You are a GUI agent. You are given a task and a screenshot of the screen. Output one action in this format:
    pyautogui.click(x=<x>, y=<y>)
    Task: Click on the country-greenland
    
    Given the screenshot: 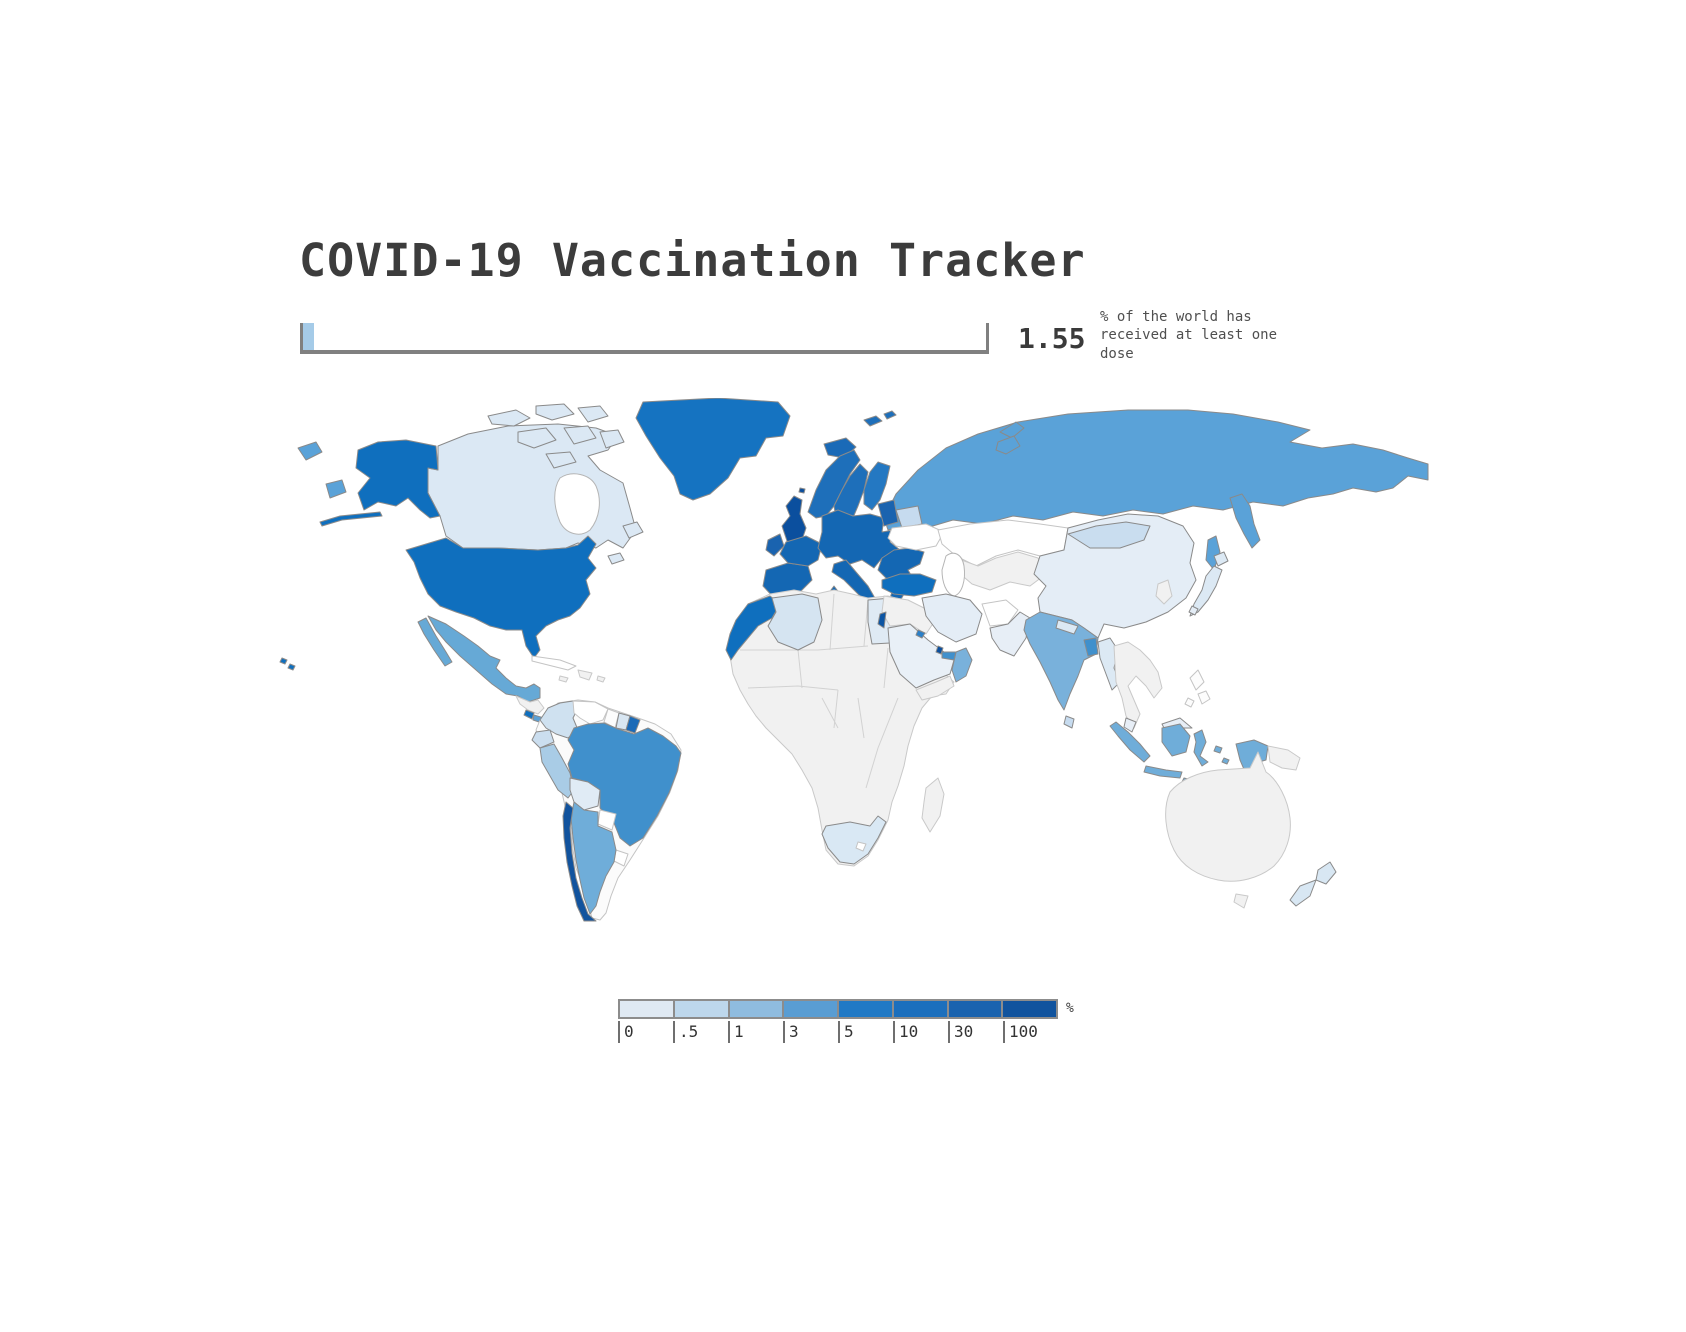 What is the action you would take?
    pyautogui.click(x=713, y=449)
    